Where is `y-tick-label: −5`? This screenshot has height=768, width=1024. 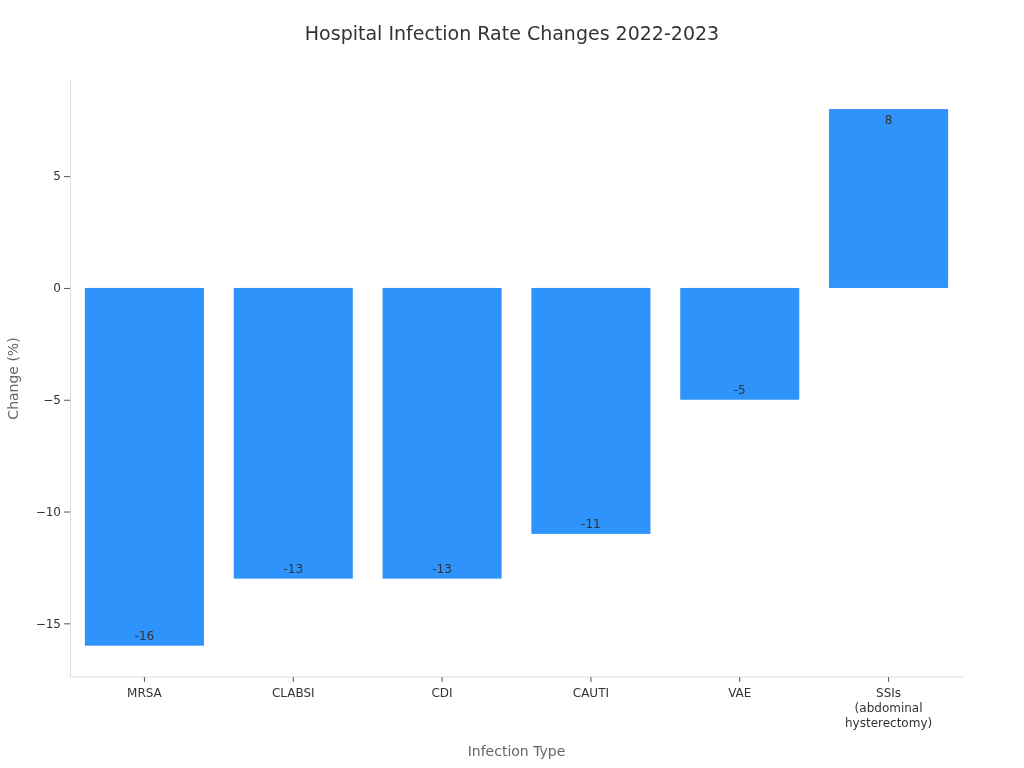 y-tick-label: −5 is located at coordinates (52, 400).